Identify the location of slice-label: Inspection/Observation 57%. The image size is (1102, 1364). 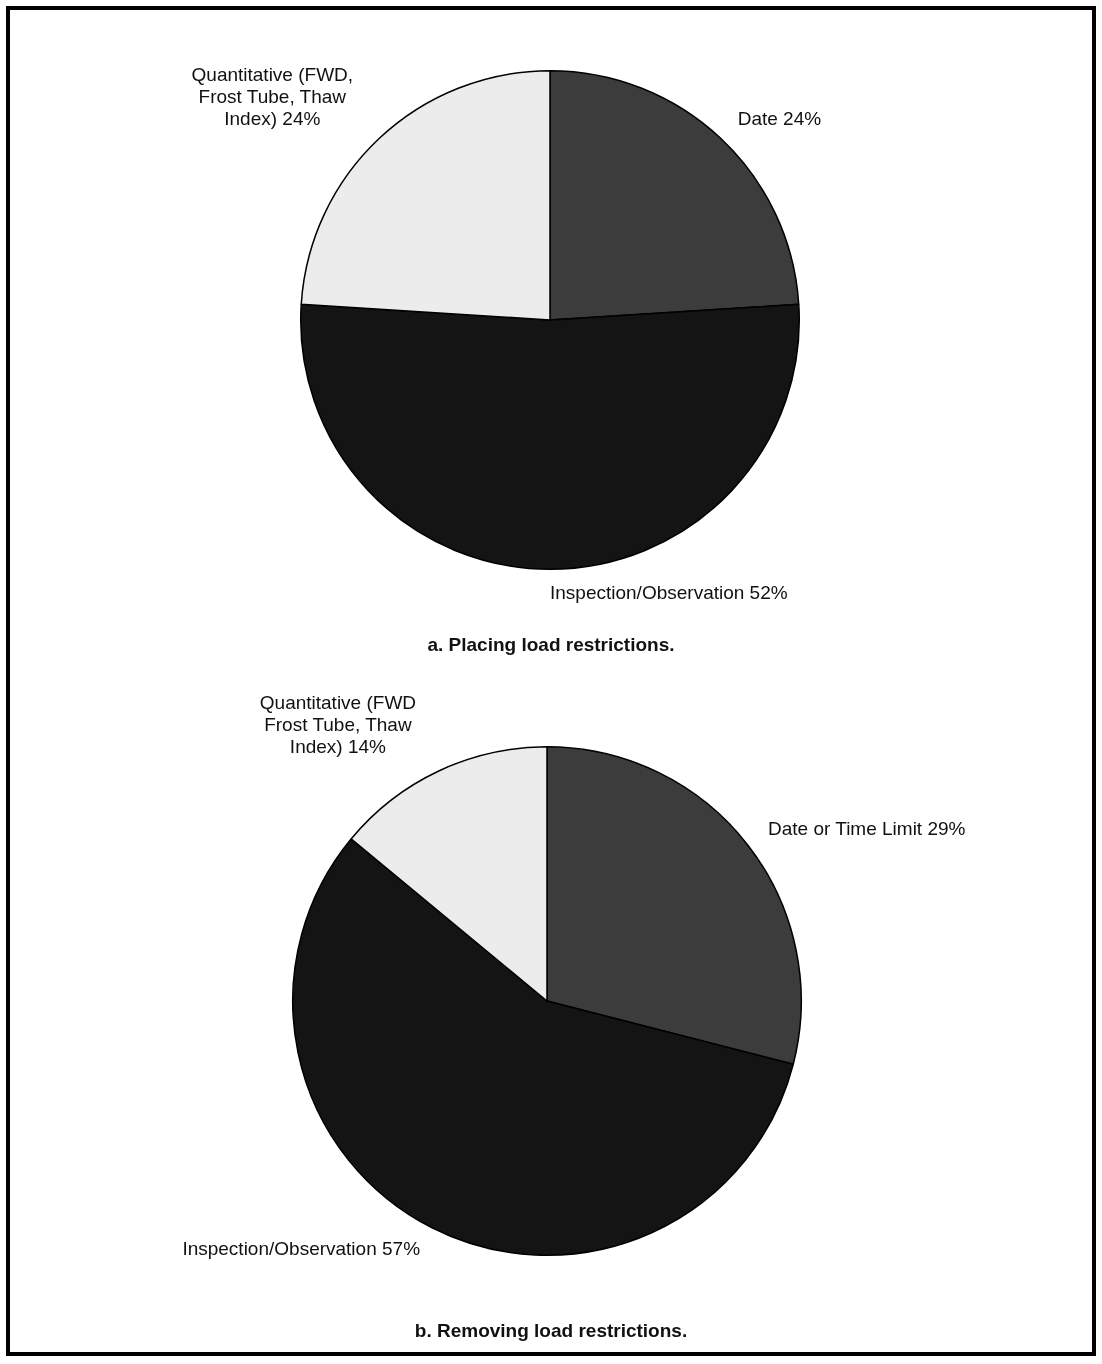
(301, 1249).